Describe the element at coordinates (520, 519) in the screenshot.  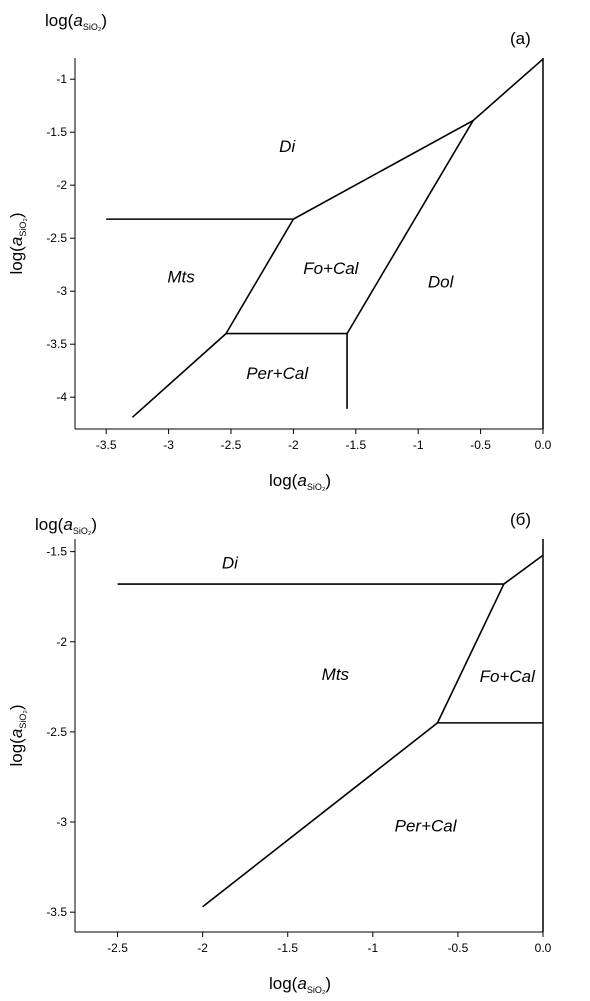
I see `panel-label: (б)` at that location.